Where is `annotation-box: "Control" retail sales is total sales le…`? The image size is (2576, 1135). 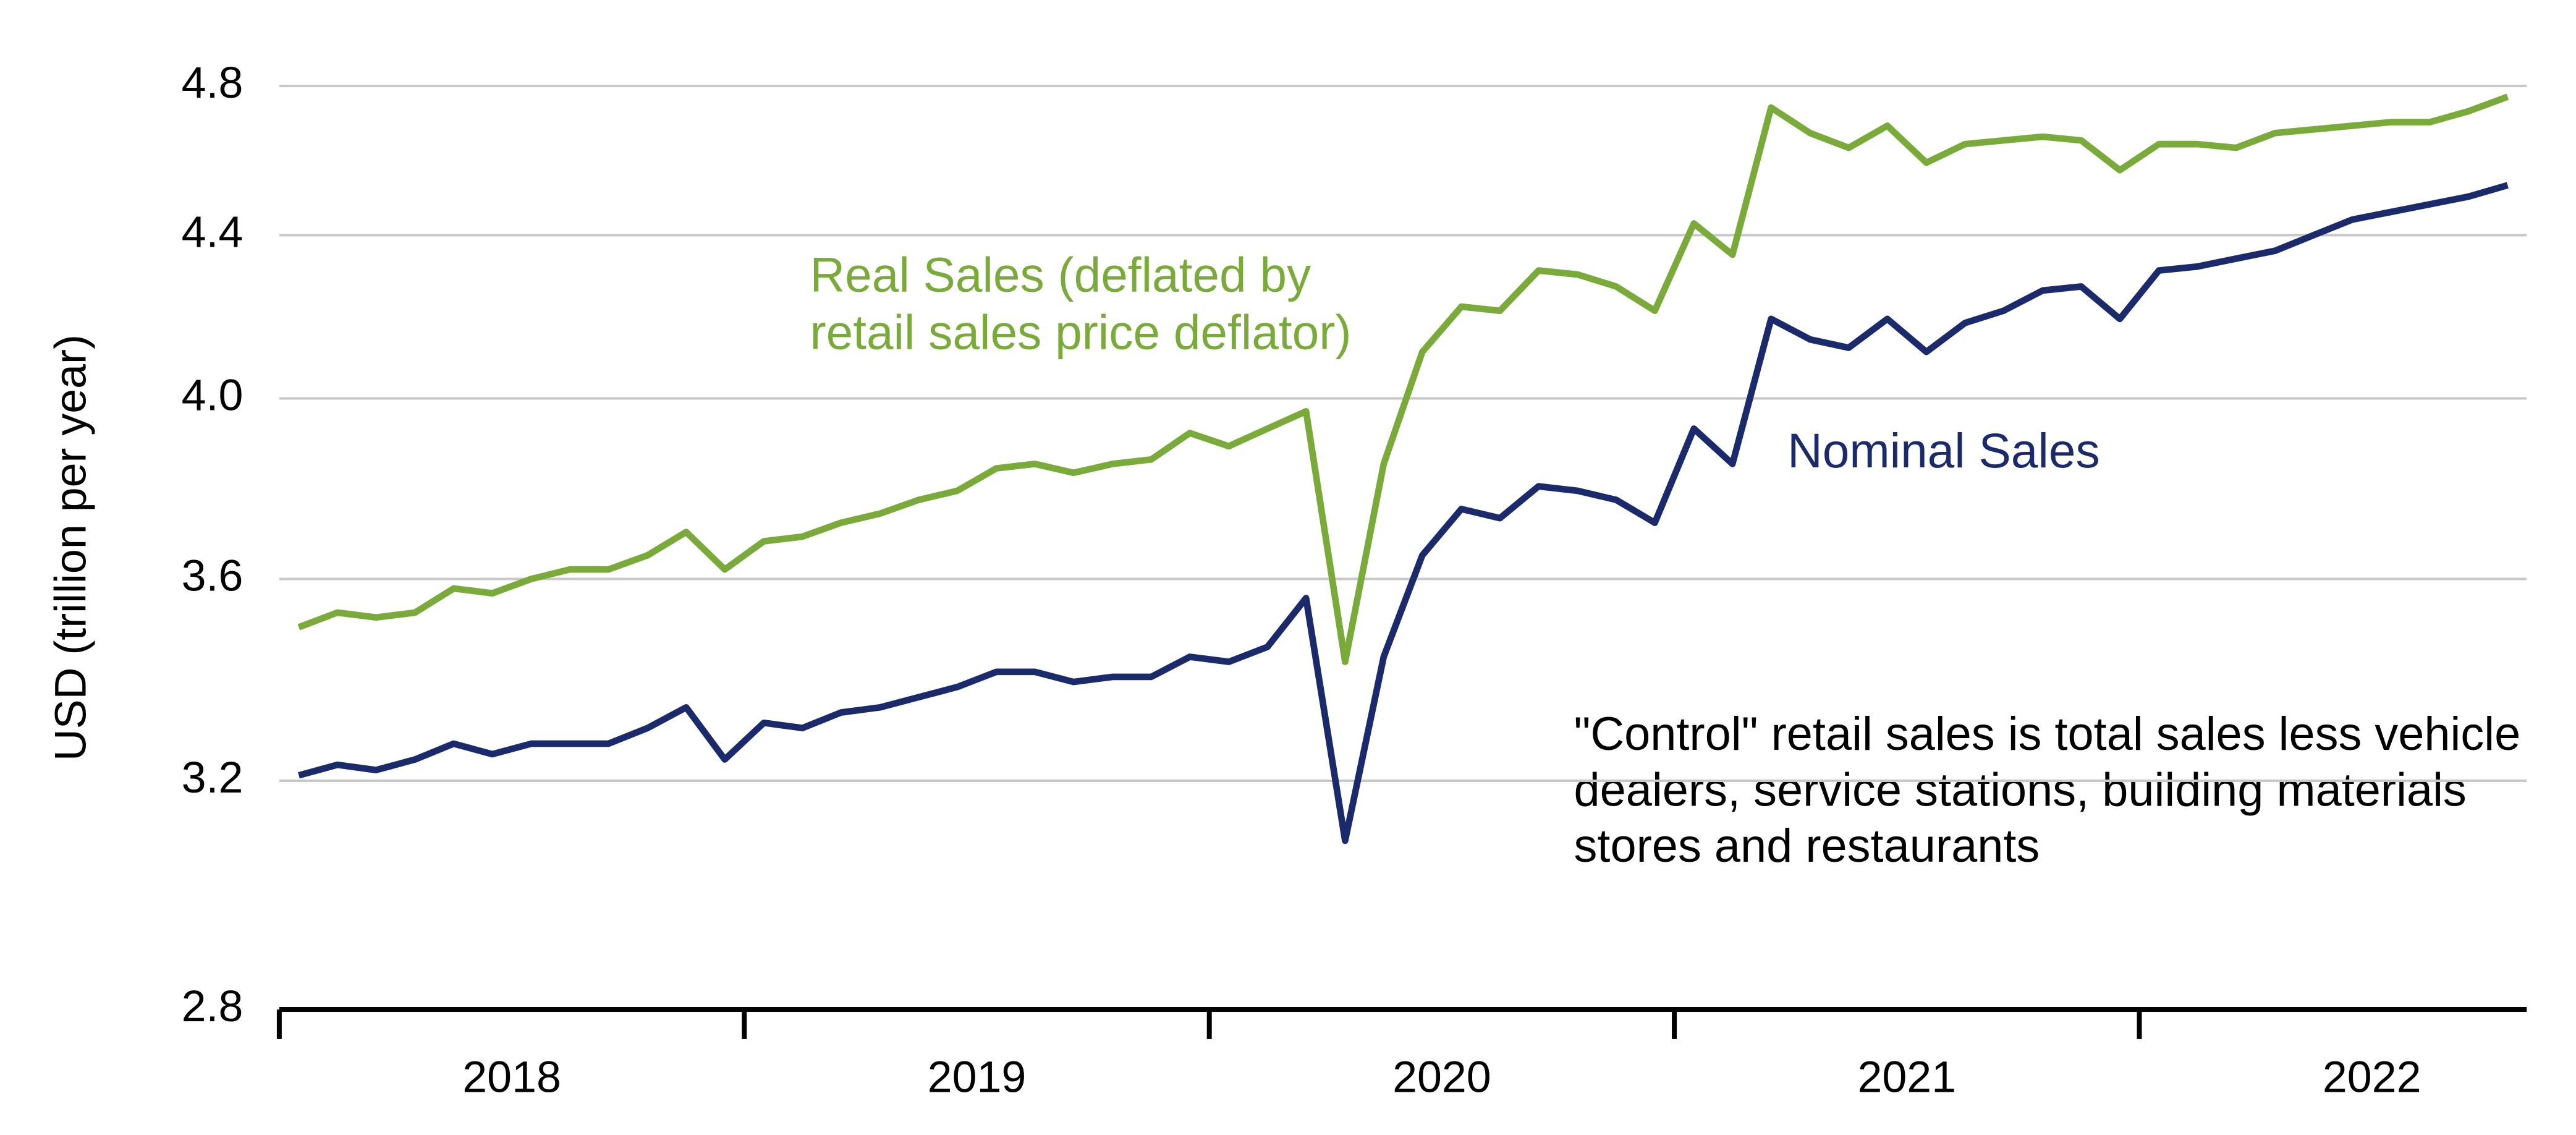
annotation-box: "Control" retail sales is total sales le… is located at coordinates (2047, 791).